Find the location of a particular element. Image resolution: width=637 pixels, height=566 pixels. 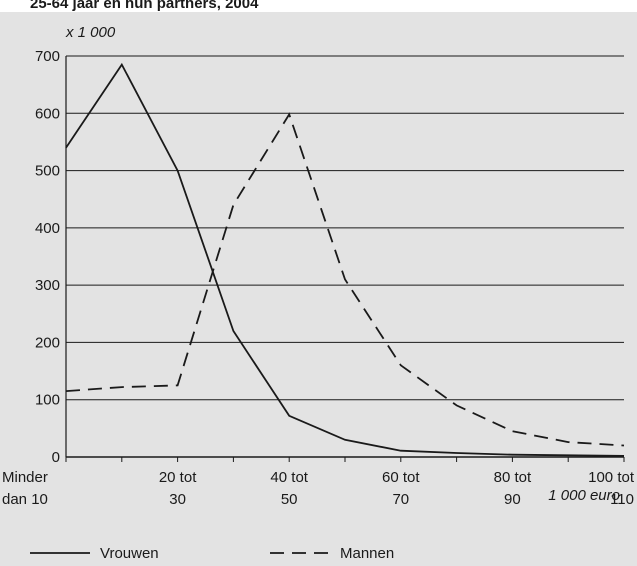

y-tick-label-200: 200 is located at coordinates (47, 342).